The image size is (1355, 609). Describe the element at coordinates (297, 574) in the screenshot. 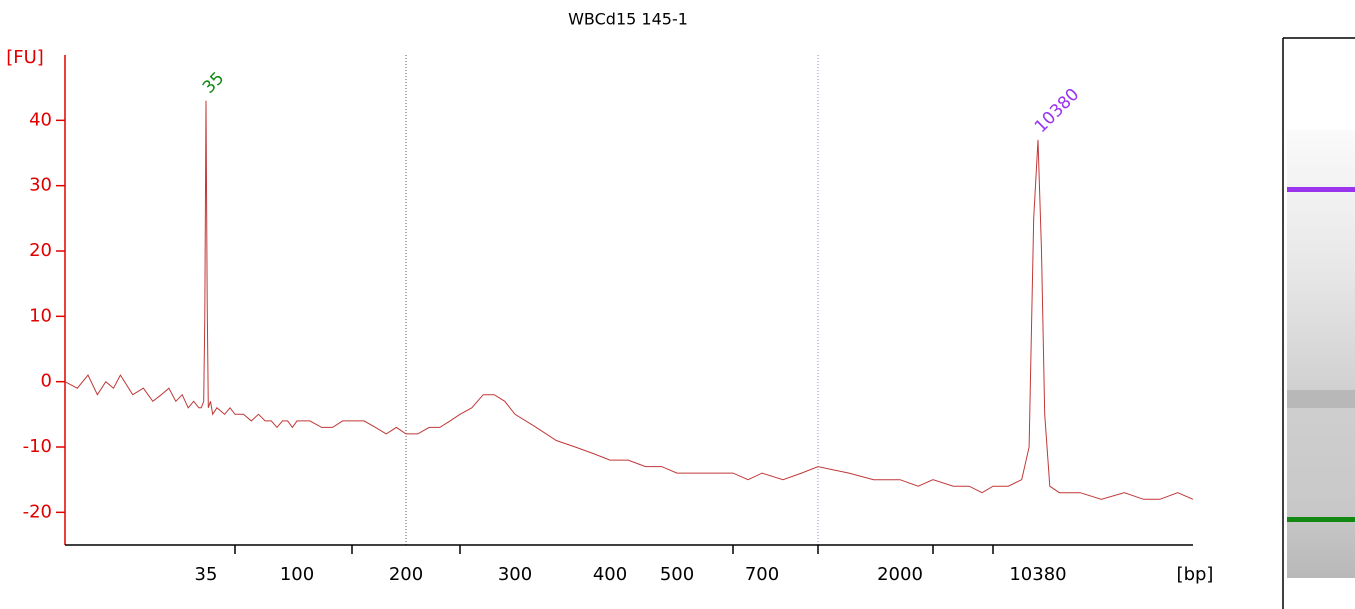

I see `x-tick-label: 100` at that location.